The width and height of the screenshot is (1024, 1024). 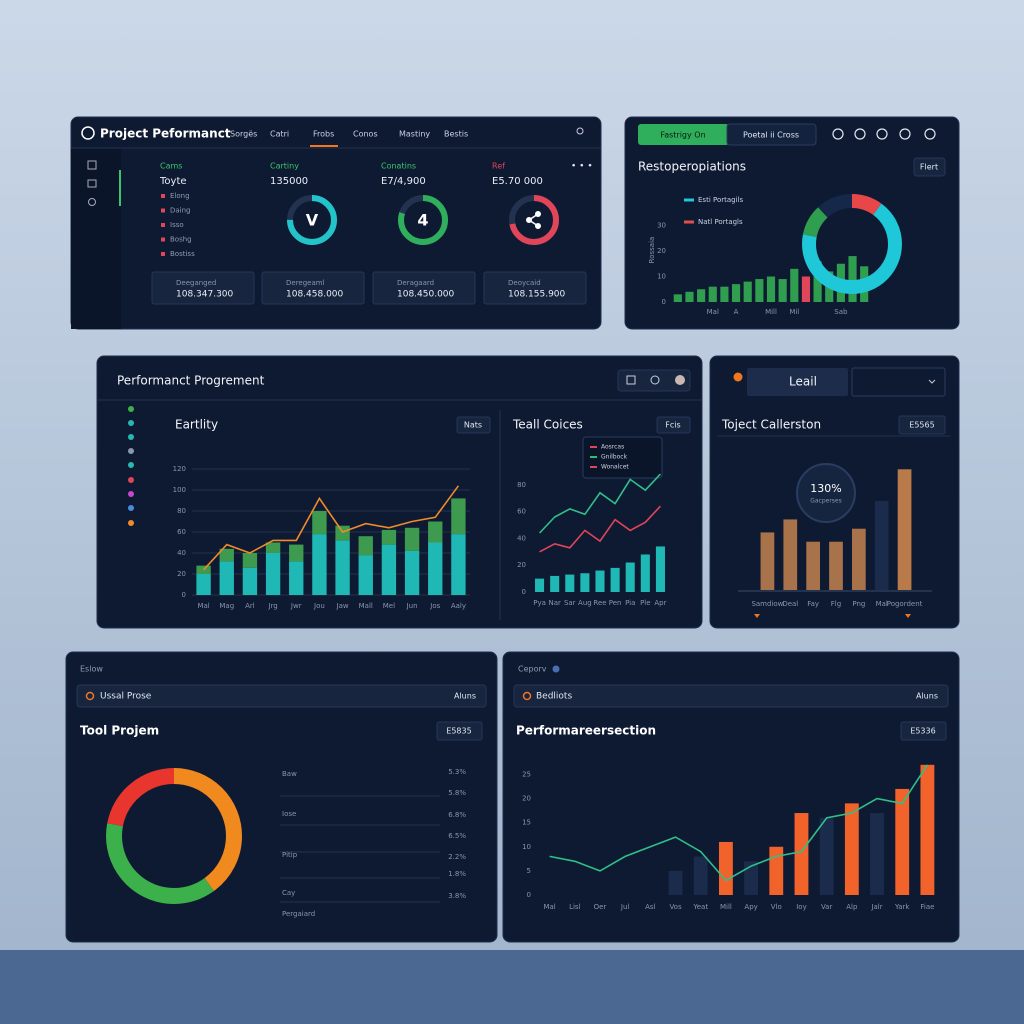 What do you see at coordinates (171, 166) in the screenshot?
I see `label: Cams` at bounding box center [171, 166].